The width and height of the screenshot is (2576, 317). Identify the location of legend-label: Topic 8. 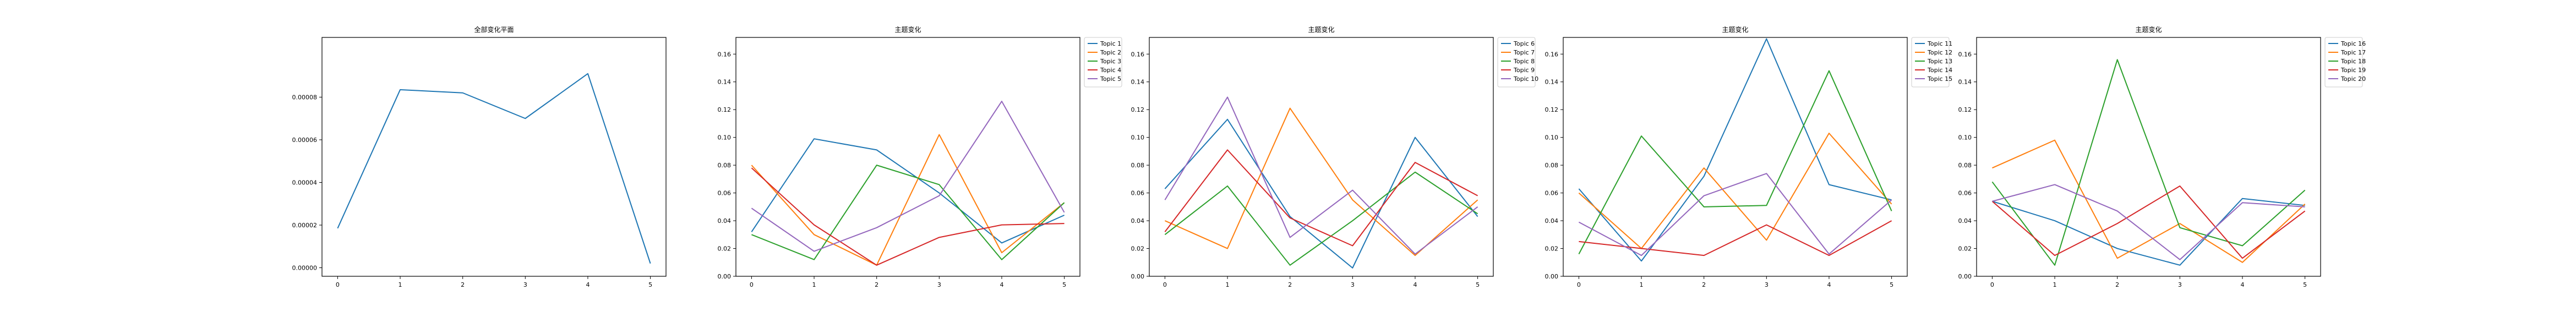
(1524, 61).